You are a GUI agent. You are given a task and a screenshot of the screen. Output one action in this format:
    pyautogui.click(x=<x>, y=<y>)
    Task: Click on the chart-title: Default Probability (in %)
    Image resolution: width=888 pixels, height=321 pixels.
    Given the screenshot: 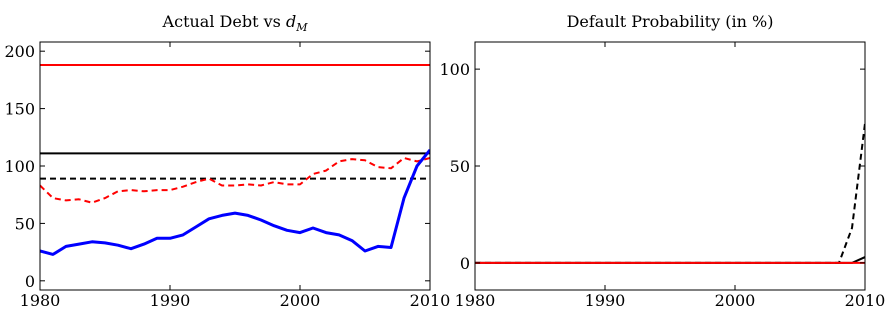 What is the action you would take?
    pyautogui.click(x=670, y=21)
    